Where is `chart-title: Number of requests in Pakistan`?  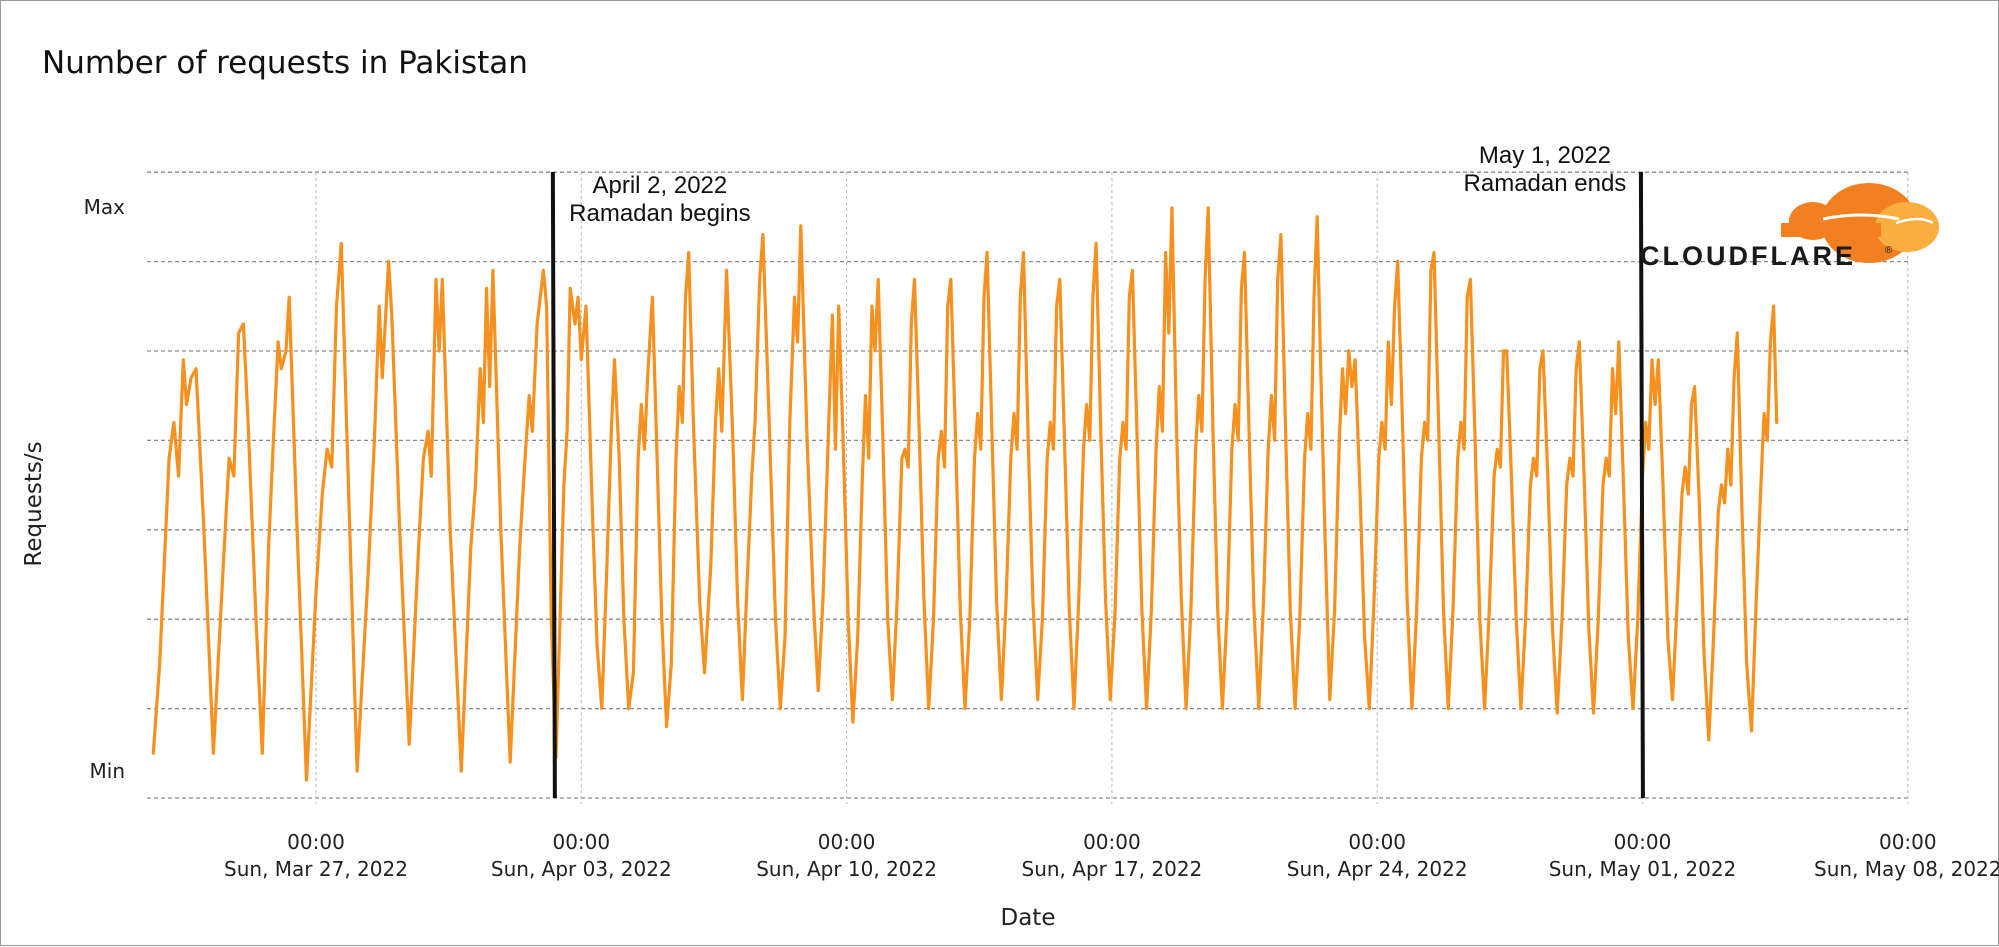 chart-title: Number of requests in Pakistan is located at coordinates (285, 63).